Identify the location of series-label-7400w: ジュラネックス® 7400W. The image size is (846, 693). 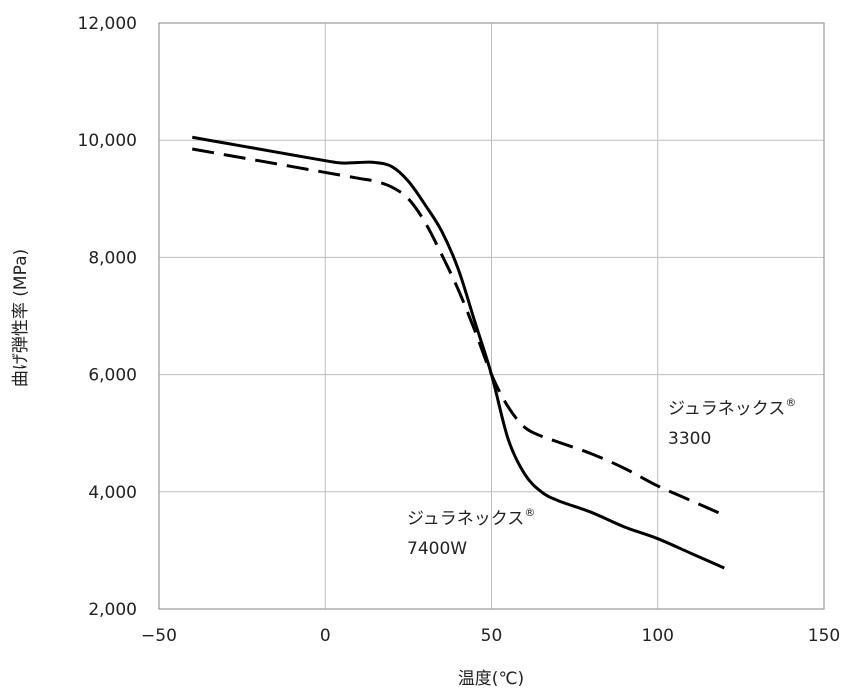
(471, 532).